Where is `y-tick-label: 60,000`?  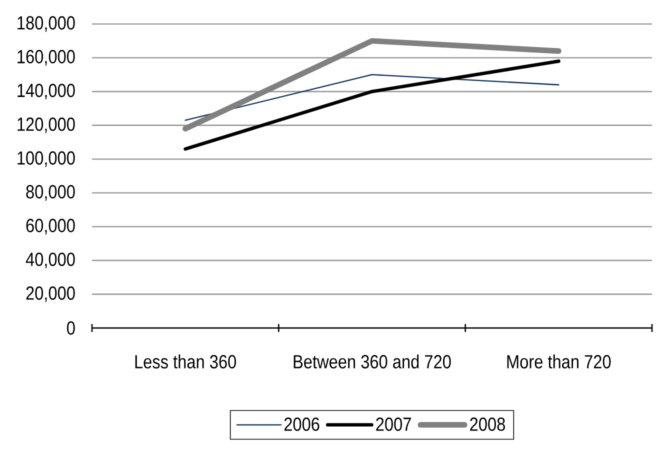 y-tick-label: 60,000 is located at coordinates (50, 226).